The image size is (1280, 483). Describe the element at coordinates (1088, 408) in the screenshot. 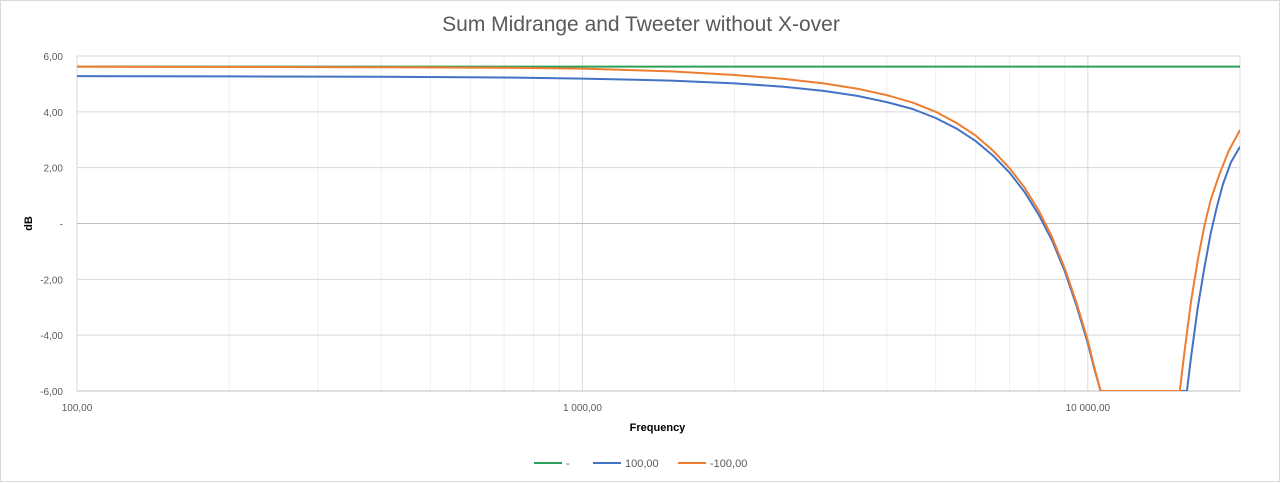

I see `x-tick-label: 10 000,00` at that location.